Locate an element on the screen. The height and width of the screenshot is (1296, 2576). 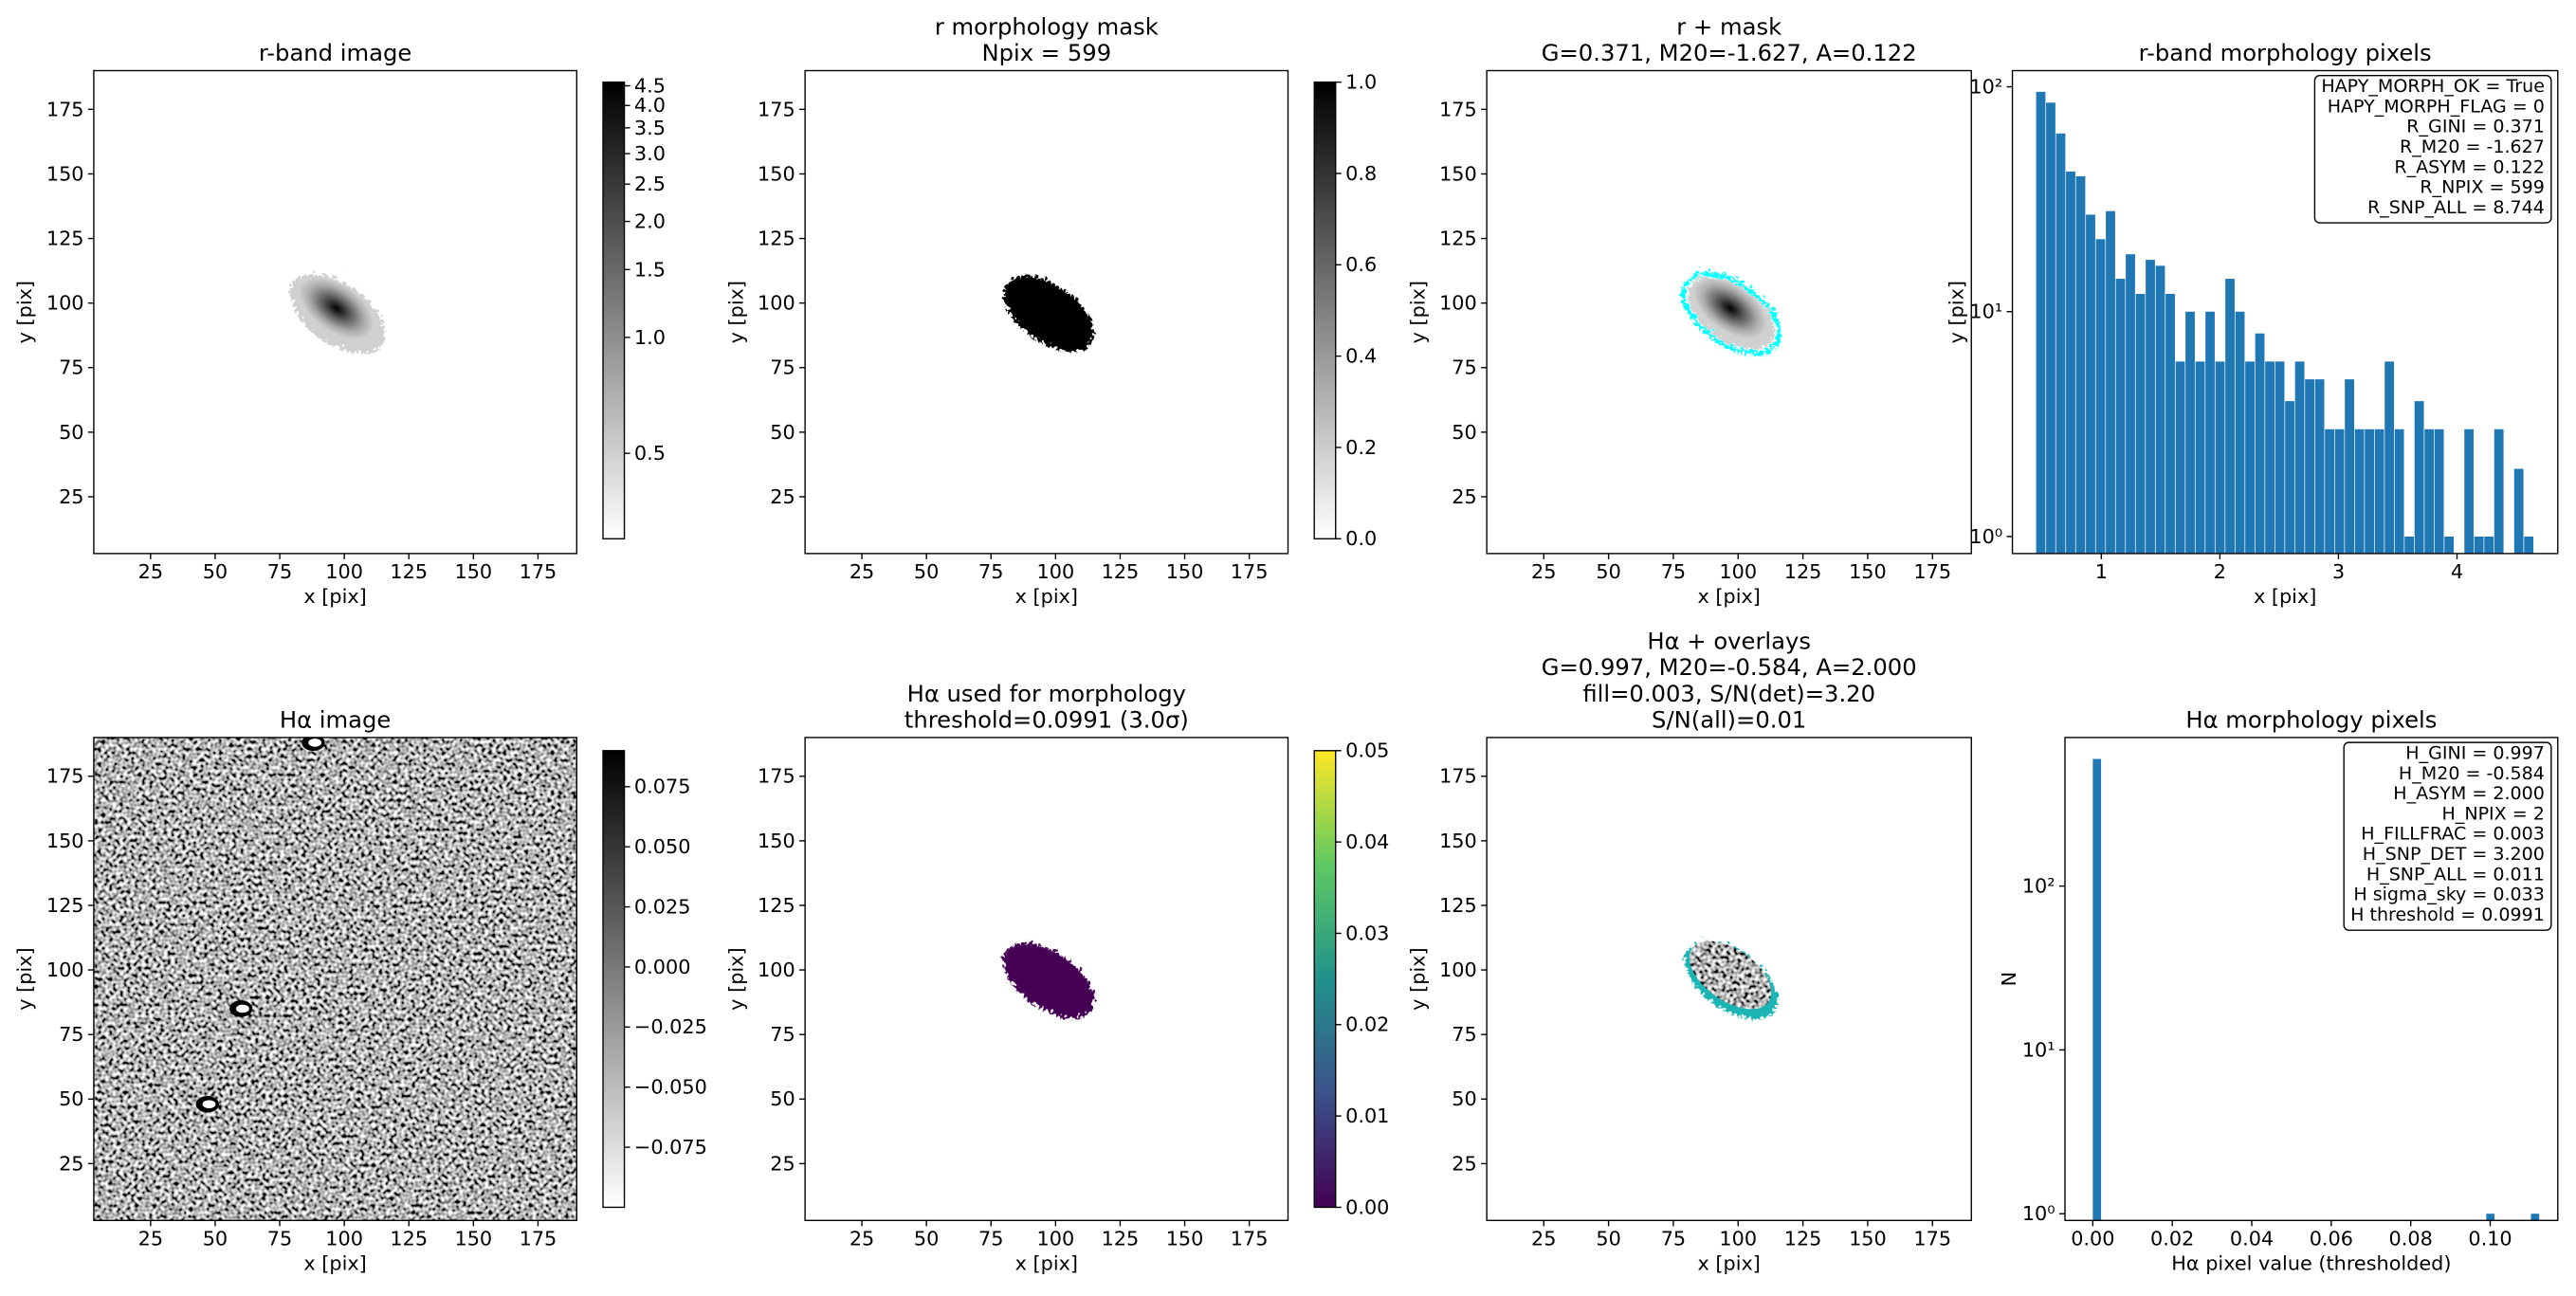
panel-title: Hα morphology pixels is located at coordinates (2311, 720).